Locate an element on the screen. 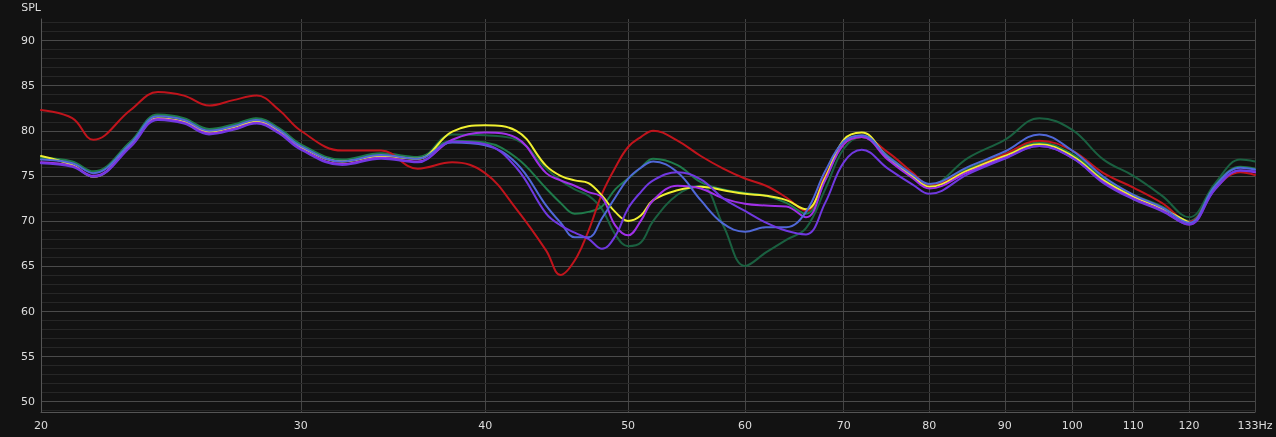 Image resolution: width=1276 pixels, height=437 pixels. y-axis-title: SPL is located at coordinates (31, 7).